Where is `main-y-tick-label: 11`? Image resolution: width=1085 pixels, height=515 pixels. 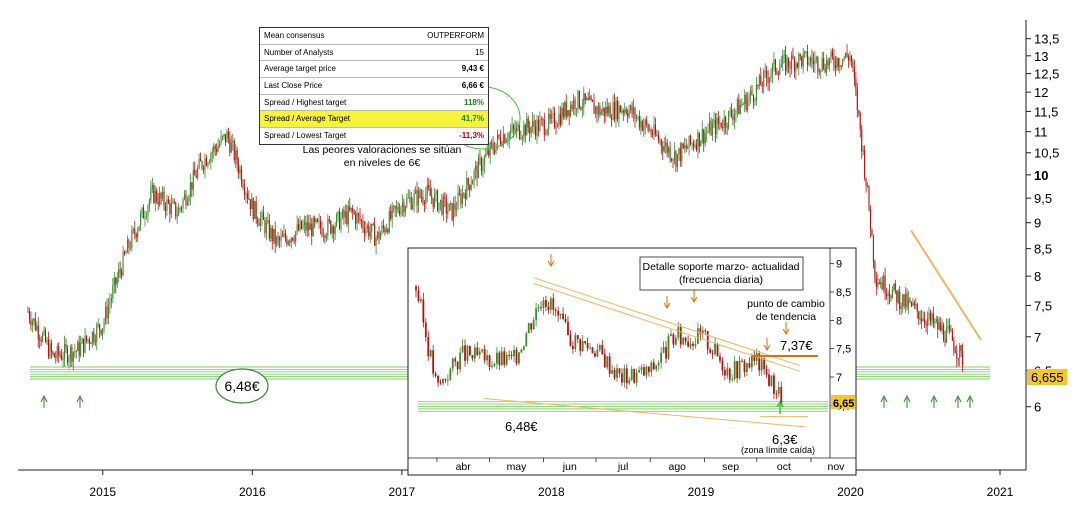 main-y-tick-label: 11 is located at coordinates (1041, 132).